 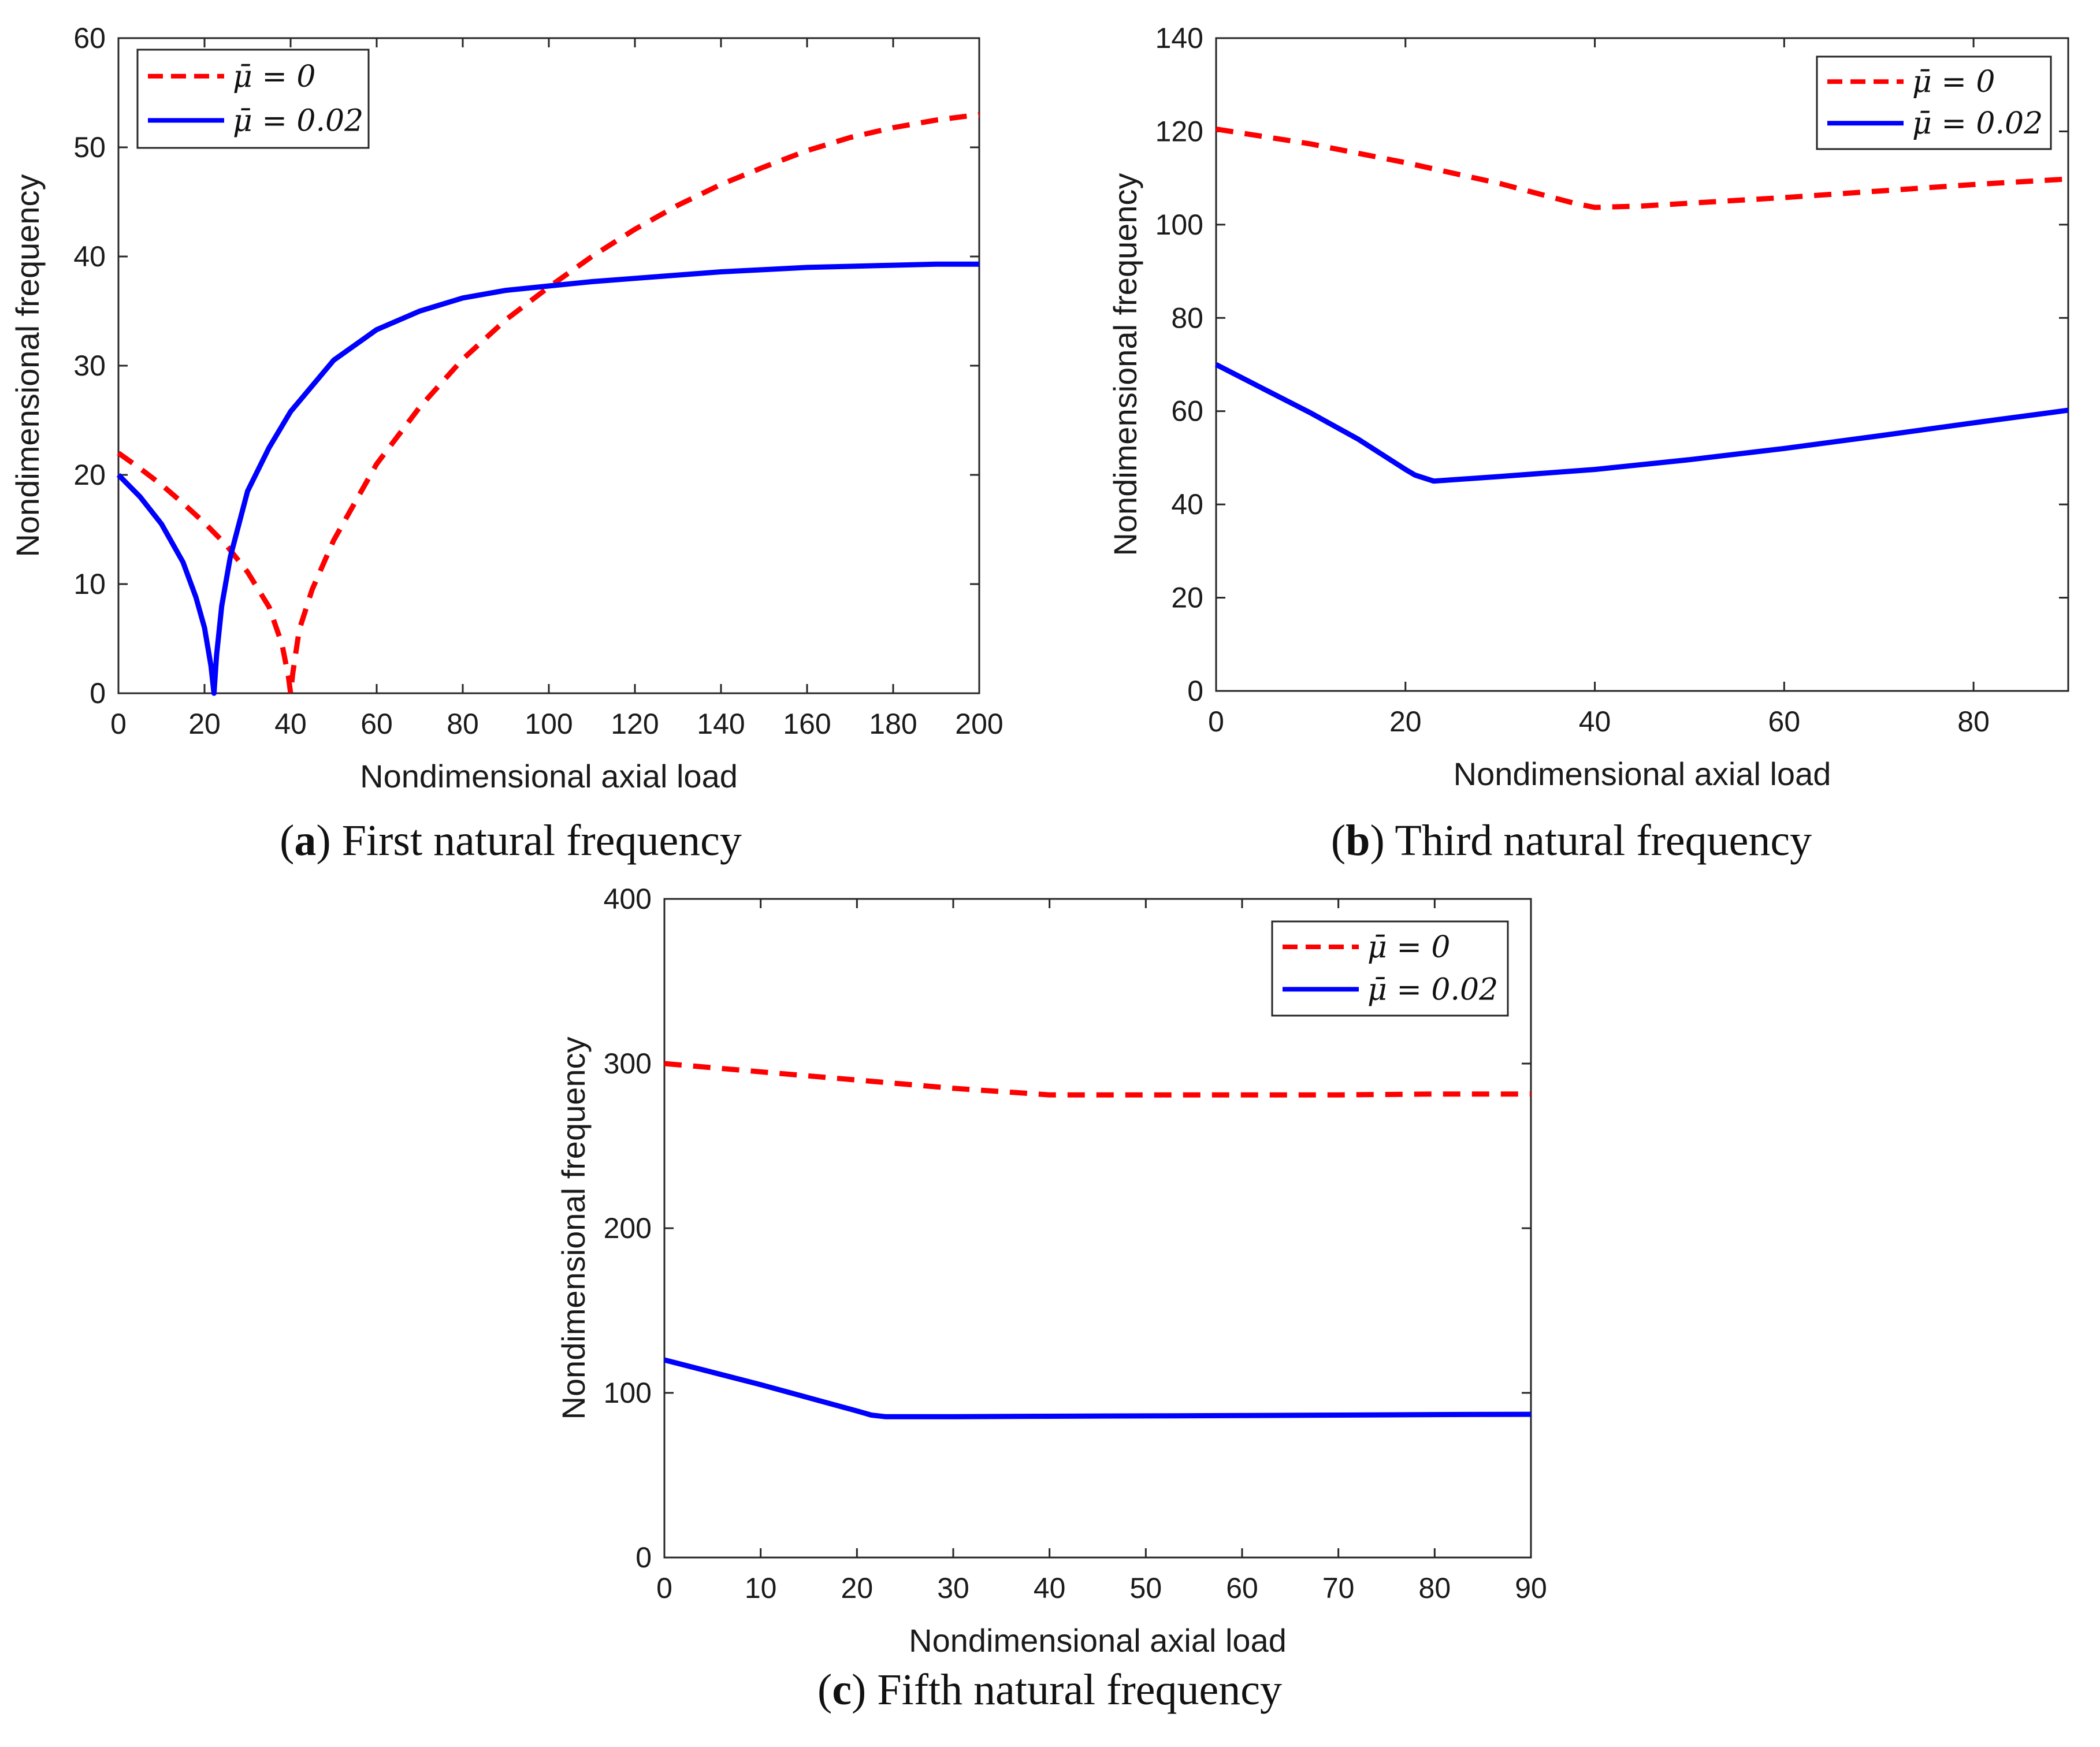 I want to click on y-tick-label: 120, so click(x=1179, y=131).